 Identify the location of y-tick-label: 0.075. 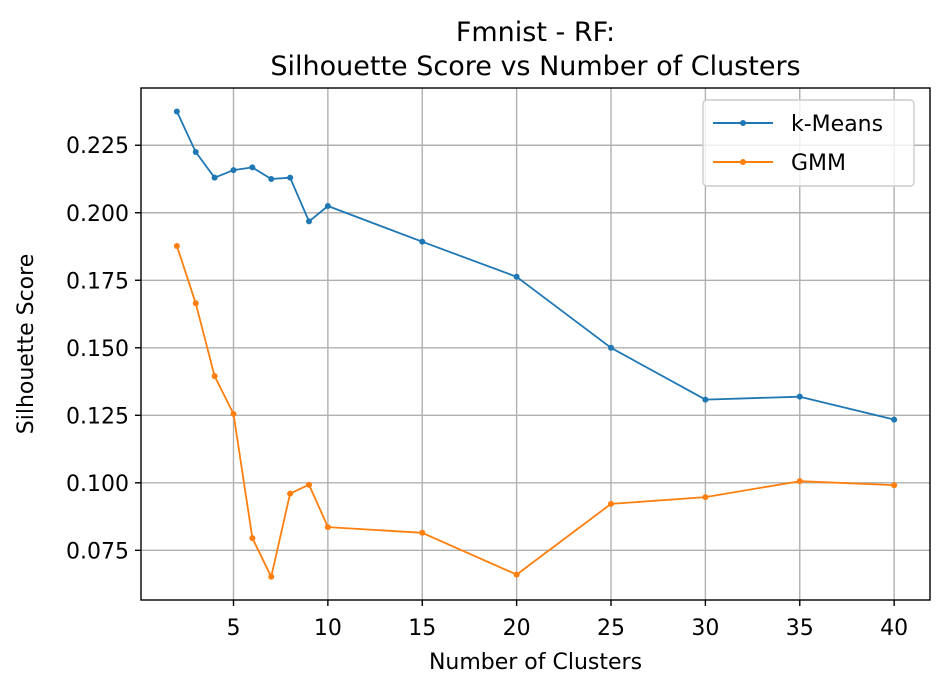
(97, 551).